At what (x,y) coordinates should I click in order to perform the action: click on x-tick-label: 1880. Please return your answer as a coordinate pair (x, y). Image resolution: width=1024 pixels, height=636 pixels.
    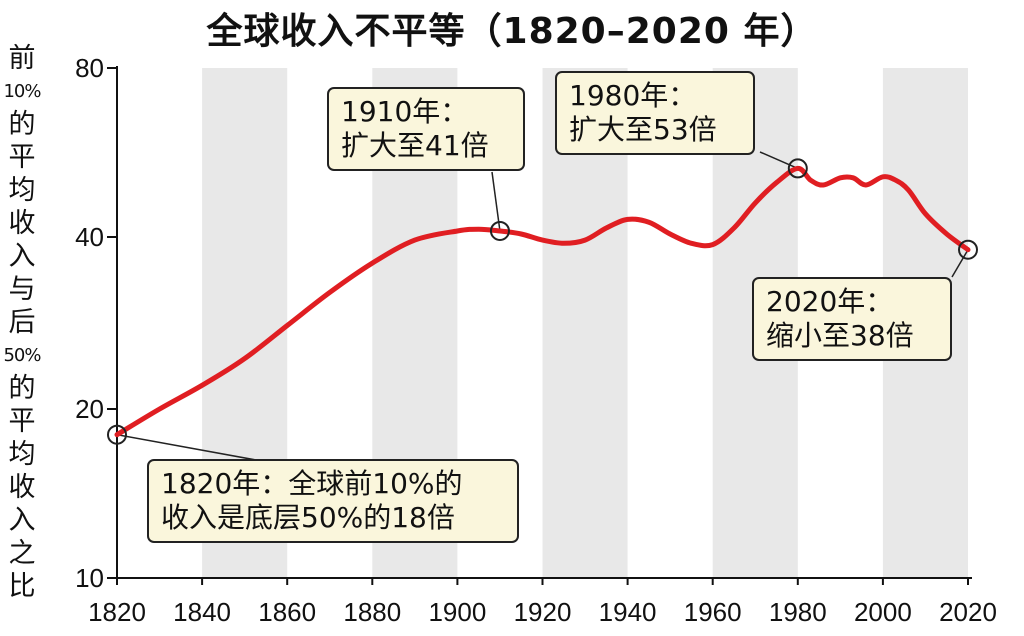
    Looking at the image, I should click on (372, 612).